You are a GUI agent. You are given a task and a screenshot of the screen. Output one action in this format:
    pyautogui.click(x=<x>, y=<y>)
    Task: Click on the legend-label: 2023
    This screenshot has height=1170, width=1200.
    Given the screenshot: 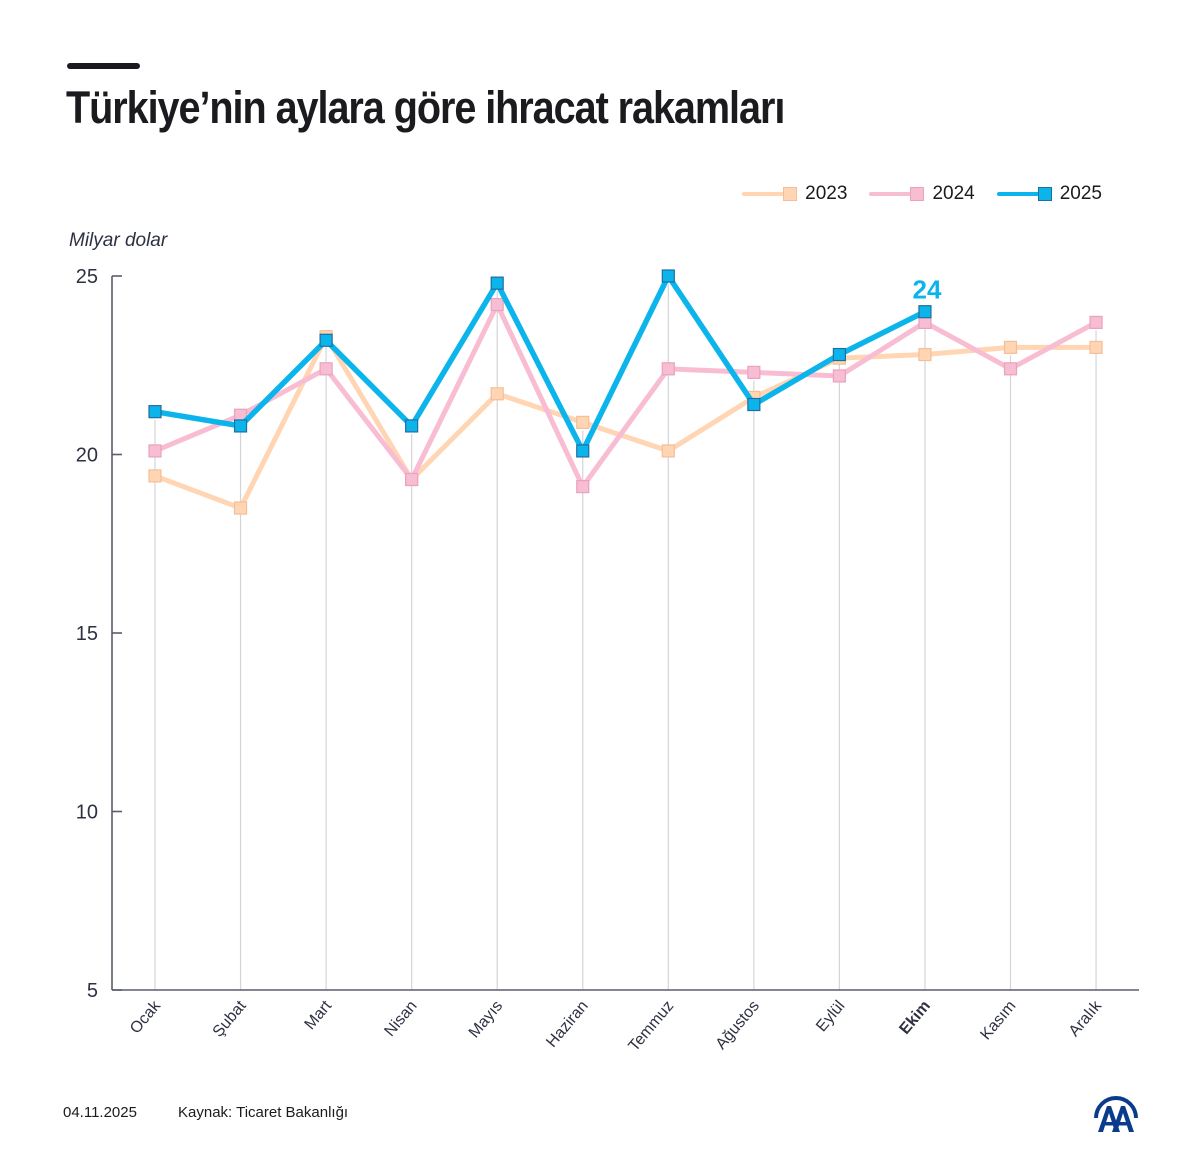 What is the action you would take?
    pyautogui.click(x=826, y=193)
    